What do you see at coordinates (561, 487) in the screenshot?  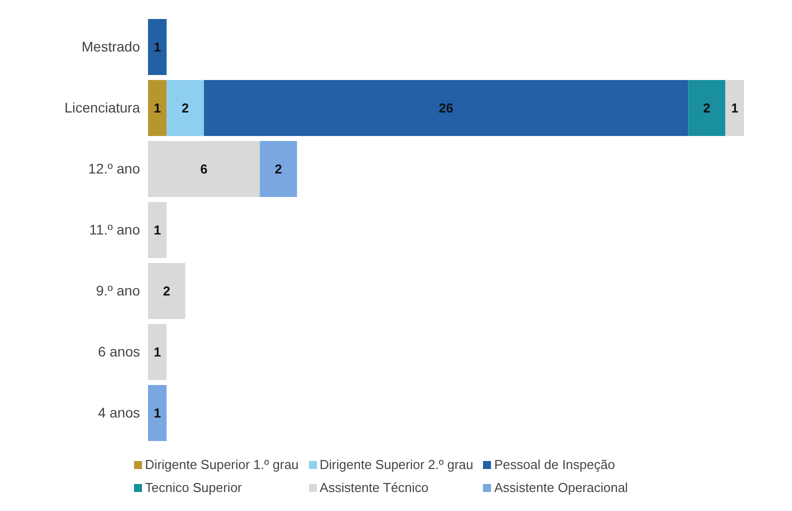 I see `legend-label: Assistente Operacional` at bounding box center [561, 487].